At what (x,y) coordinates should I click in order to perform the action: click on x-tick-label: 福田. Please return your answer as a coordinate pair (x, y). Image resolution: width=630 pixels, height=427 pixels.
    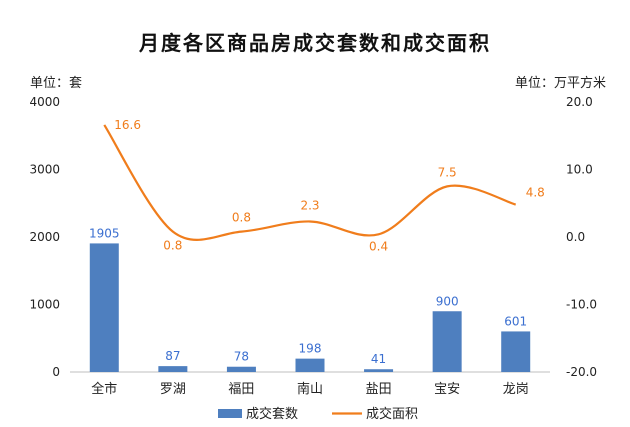
    Looking at the image, I should click on (241, 389).